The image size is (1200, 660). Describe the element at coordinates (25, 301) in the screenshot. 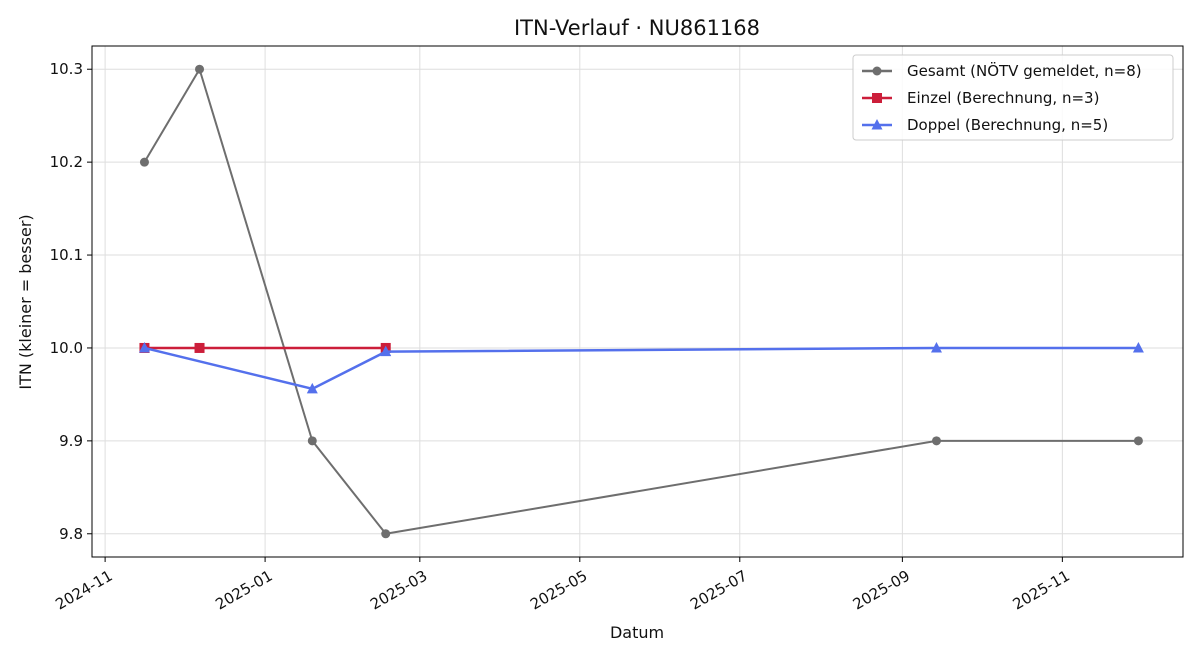

I see `y-axis-label: ITN (kleiner = besser)` at that location.